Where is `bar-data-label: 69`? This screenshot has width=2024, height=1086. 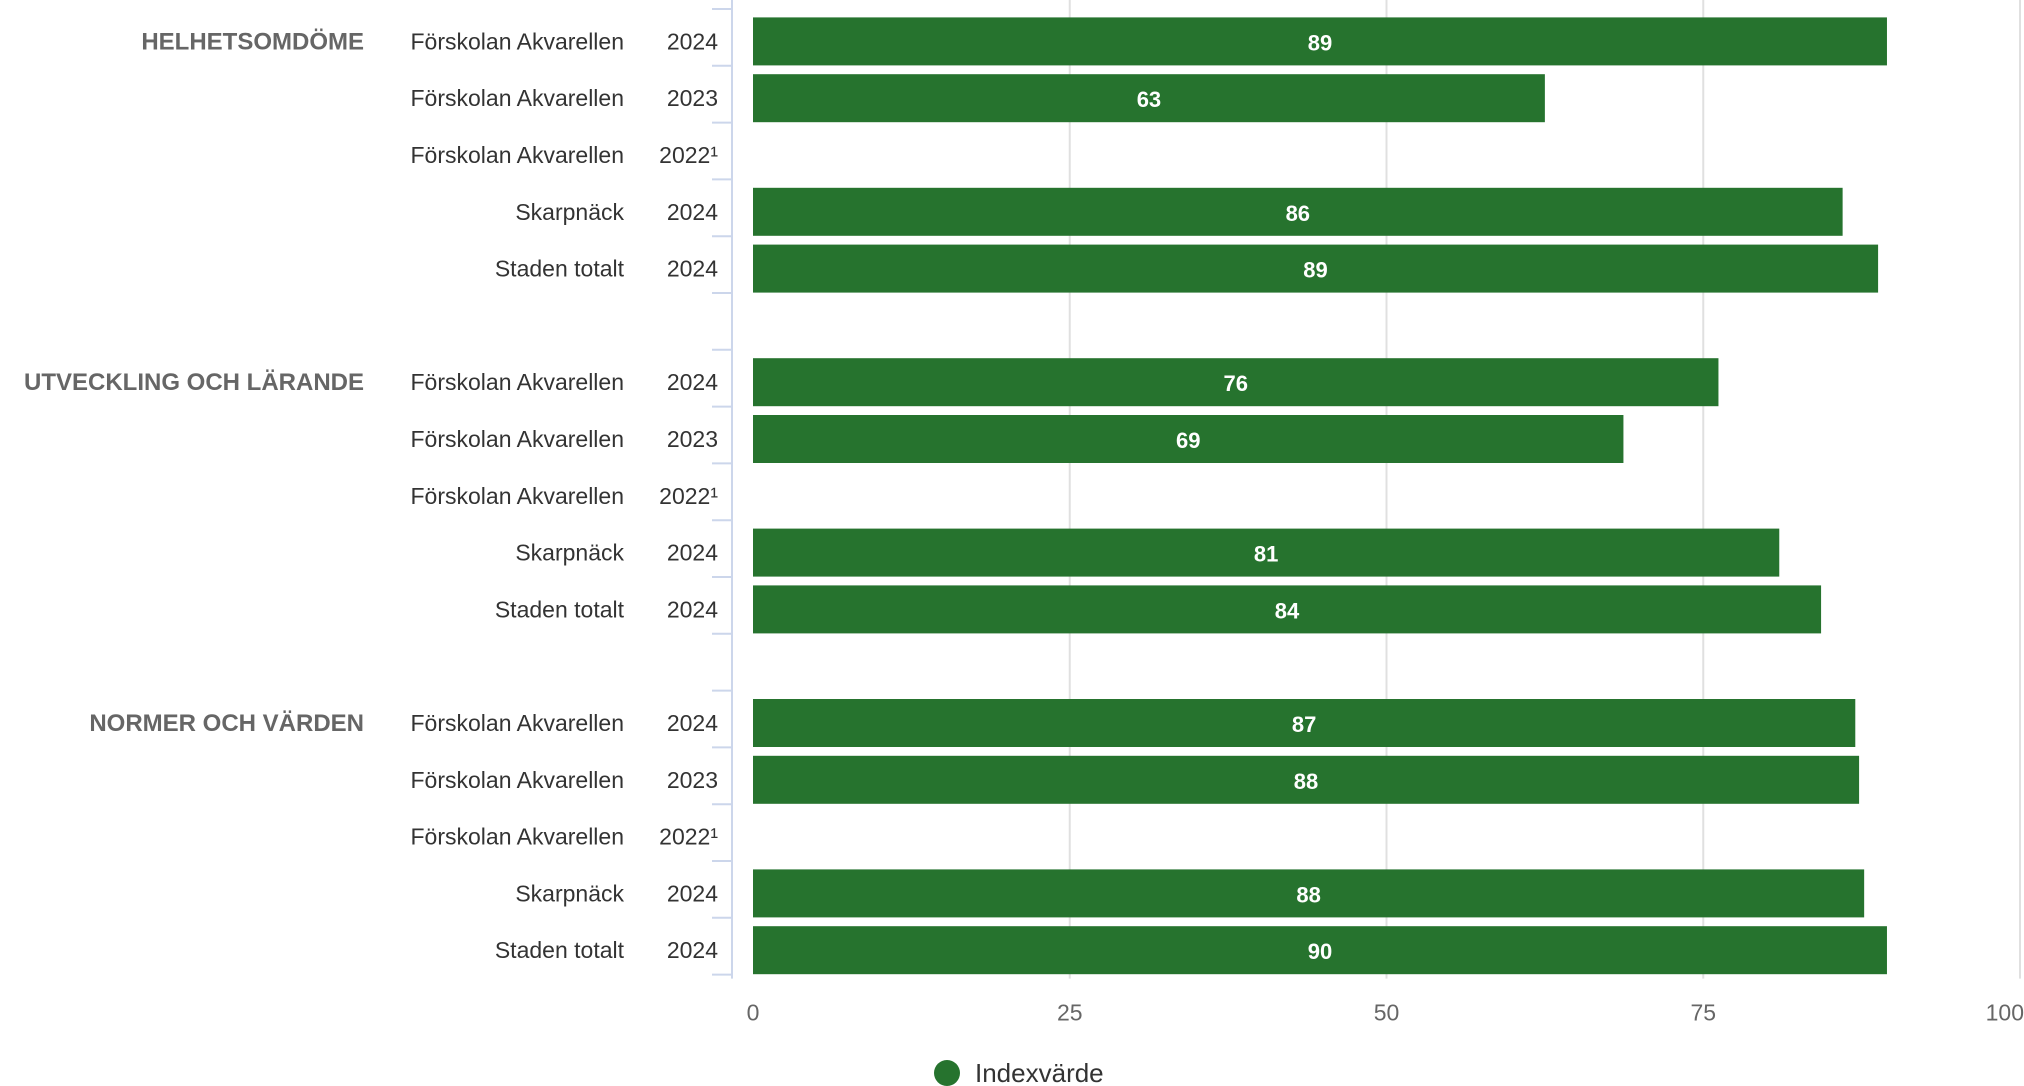 bar-data-label: 69 is located at coordinates (1188, 440).